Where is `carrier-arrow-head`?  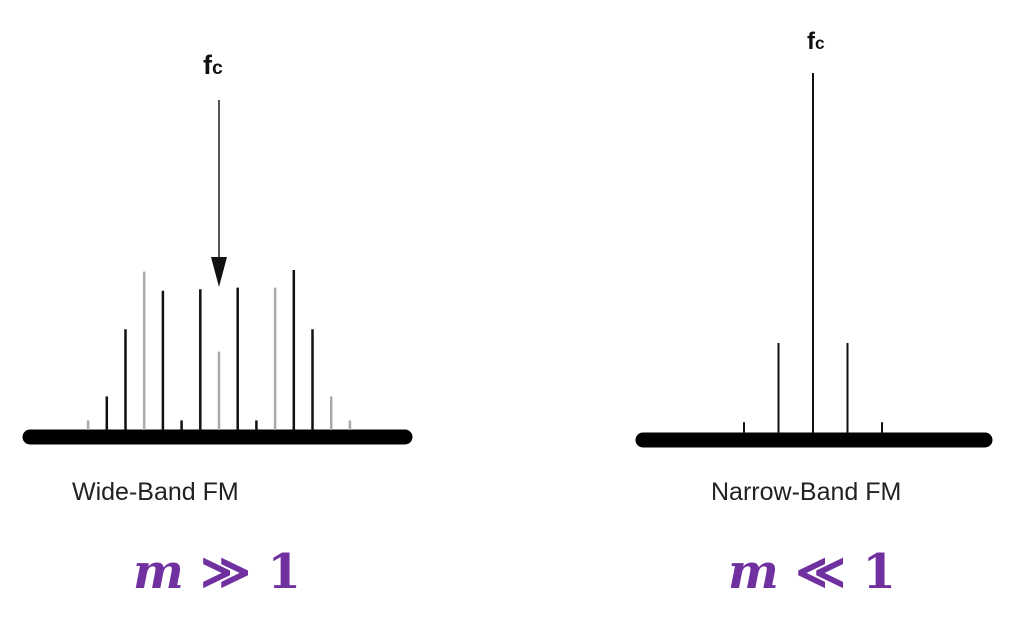 carrier-arrow-head is located at coordinates (219, 272).